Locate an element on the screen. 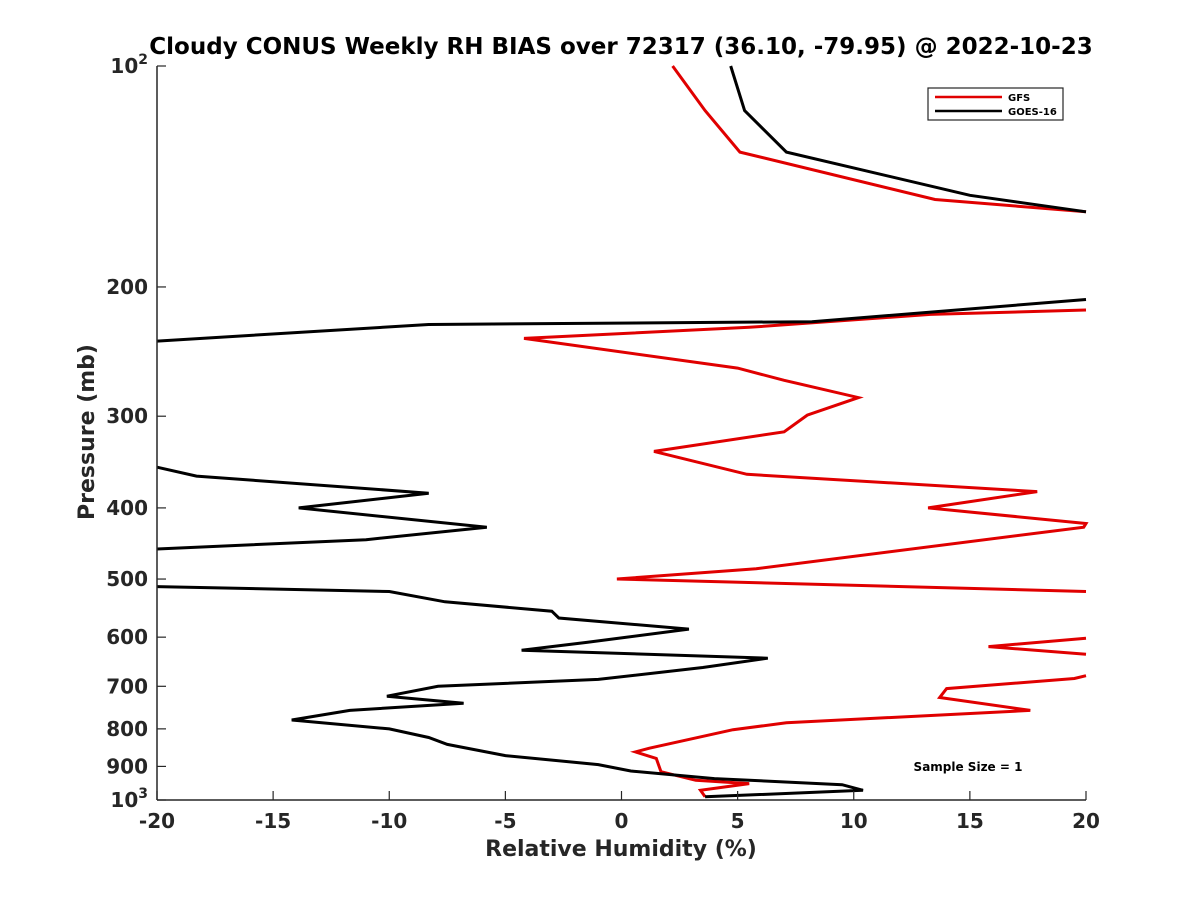  sample-size-annotation: Sample Size = 1 is located at coordinates (968, 767).